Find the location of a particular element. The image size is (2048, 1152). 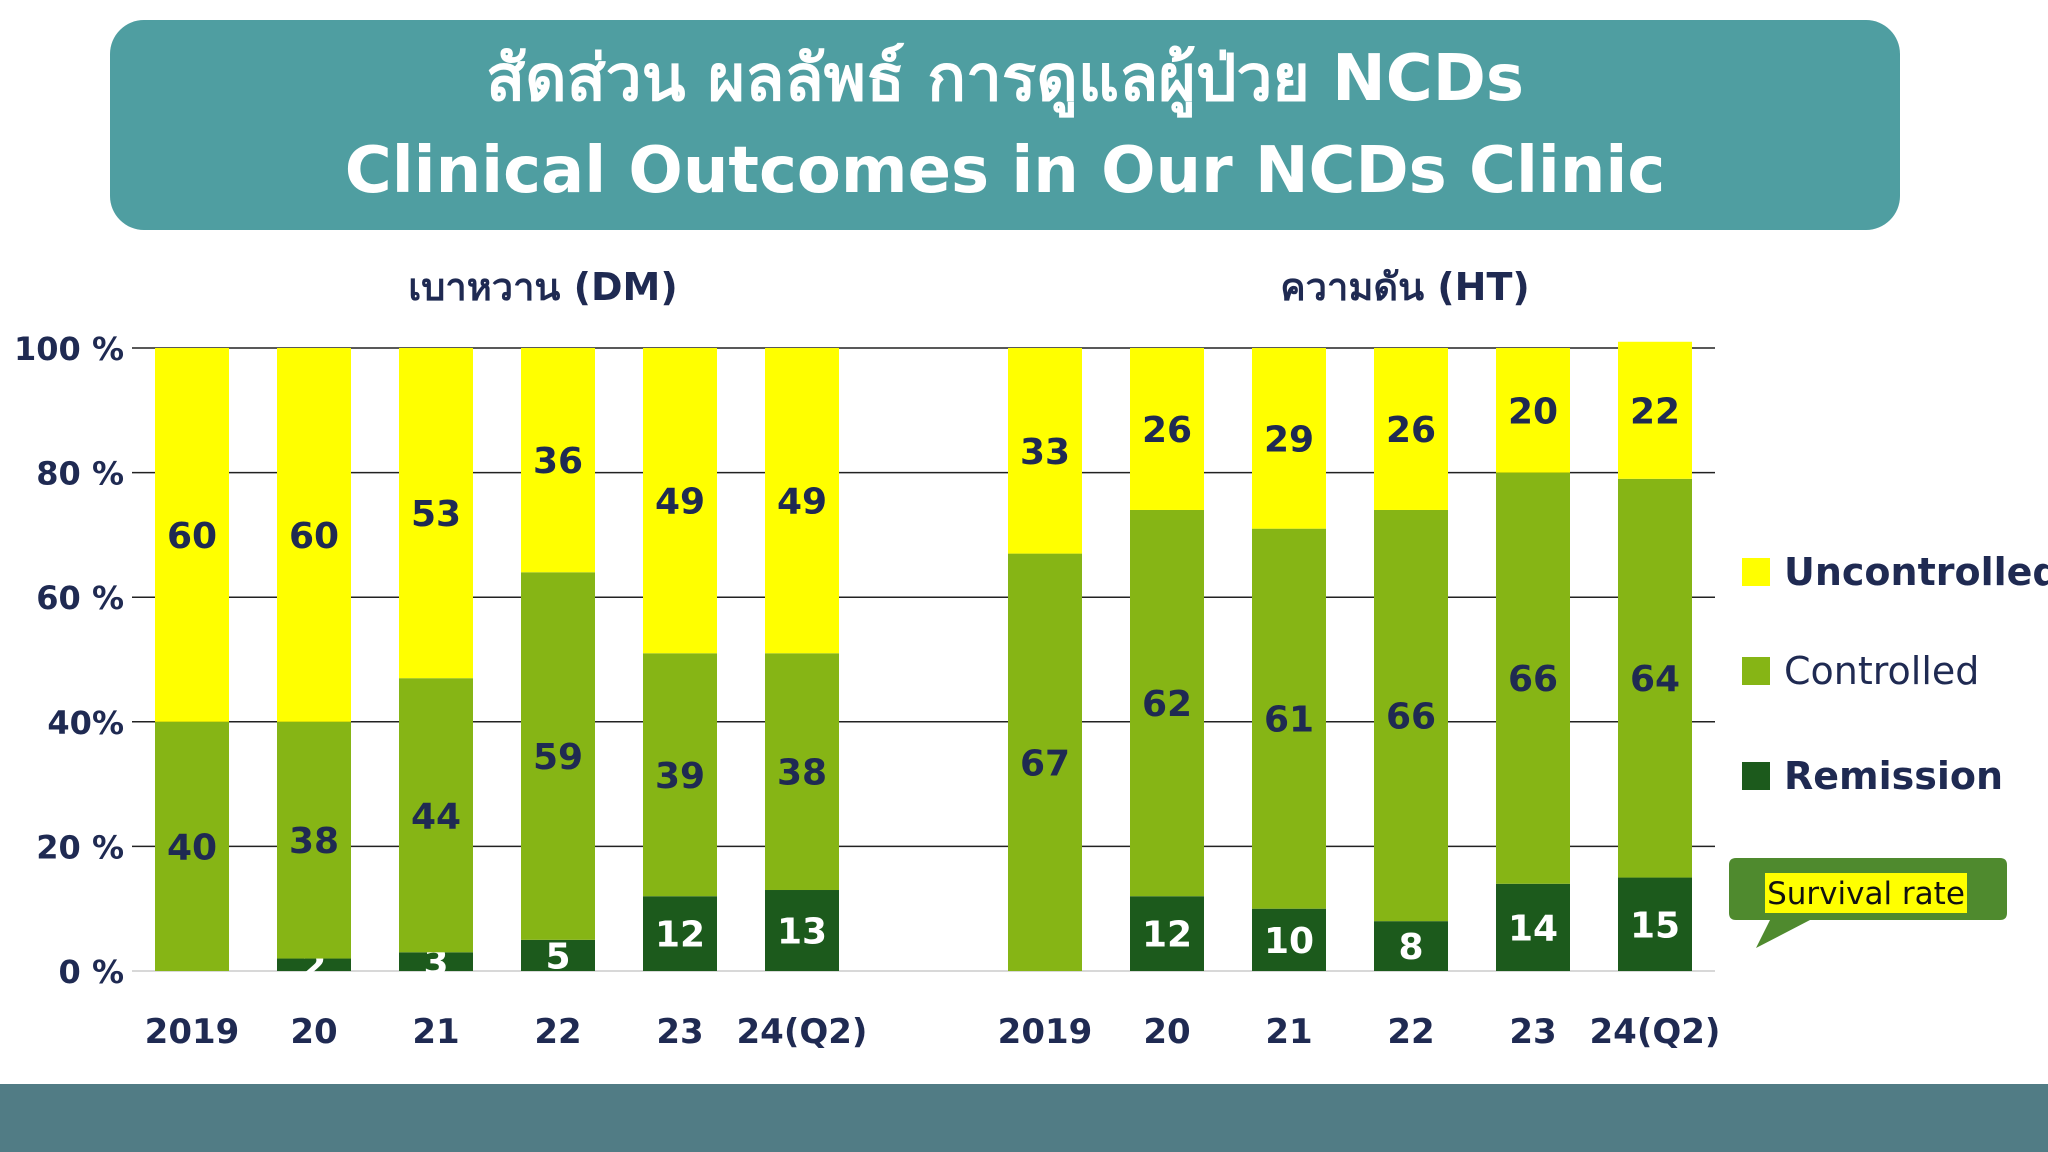

data-label-1-uncontrolled-0: 60 is located at coordinates (192, 536).